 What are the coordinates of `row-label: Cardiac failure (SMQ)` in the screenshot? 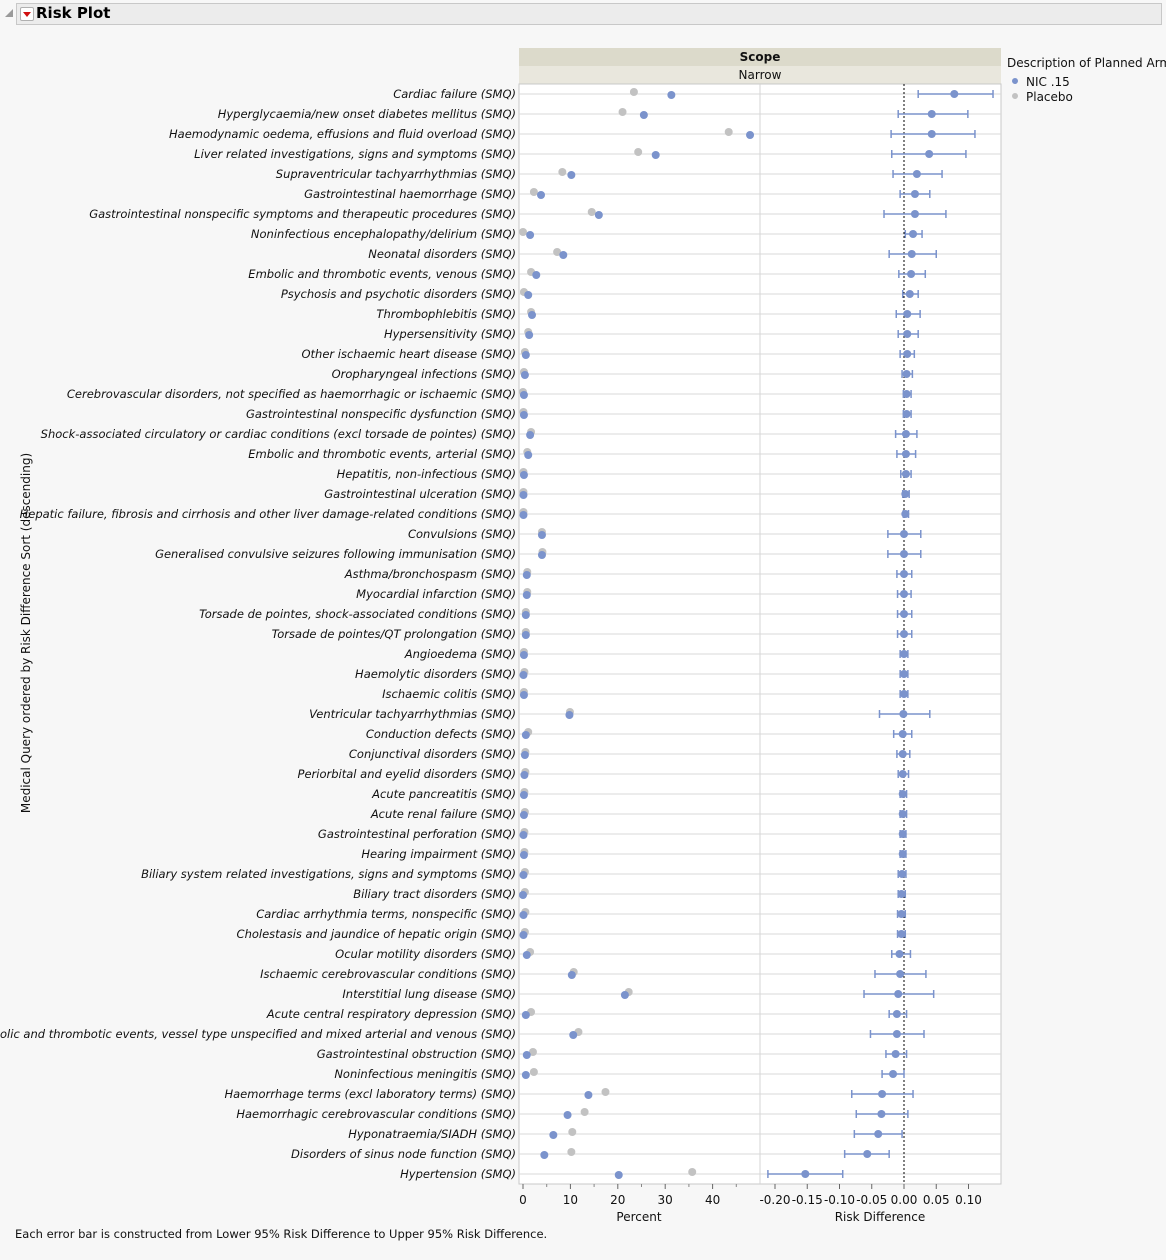 It's located at (454, 94).